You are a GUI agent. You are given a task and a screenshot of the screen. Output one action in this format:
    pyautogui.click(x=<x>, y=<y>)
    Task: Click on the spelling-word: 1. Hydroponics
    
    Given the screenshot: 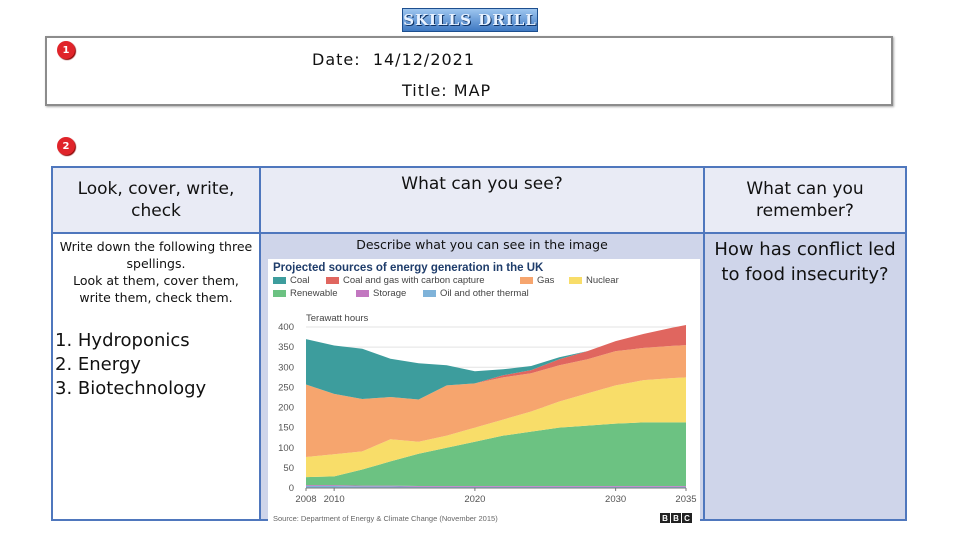 What is the action you would take?
    pyautogui.click(x=122, y=340)
    